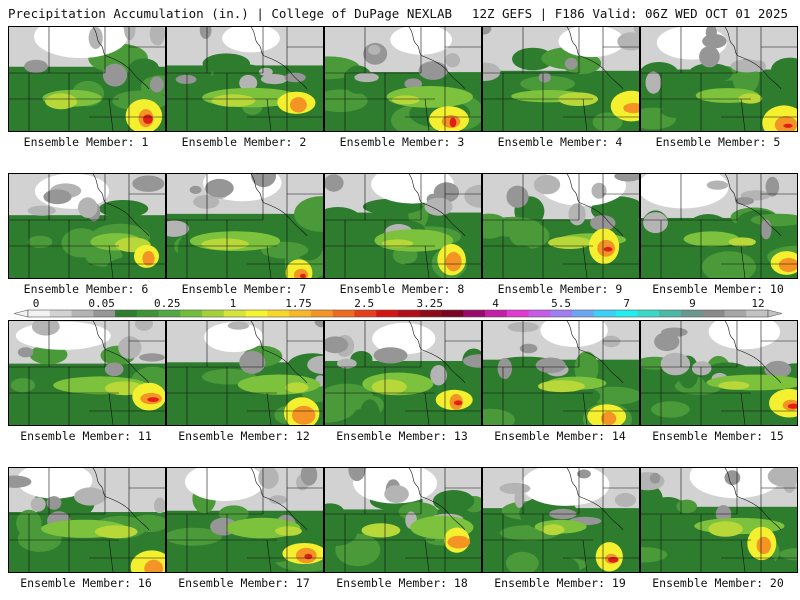  I want to click on member-number: 19, so click(618, 583).